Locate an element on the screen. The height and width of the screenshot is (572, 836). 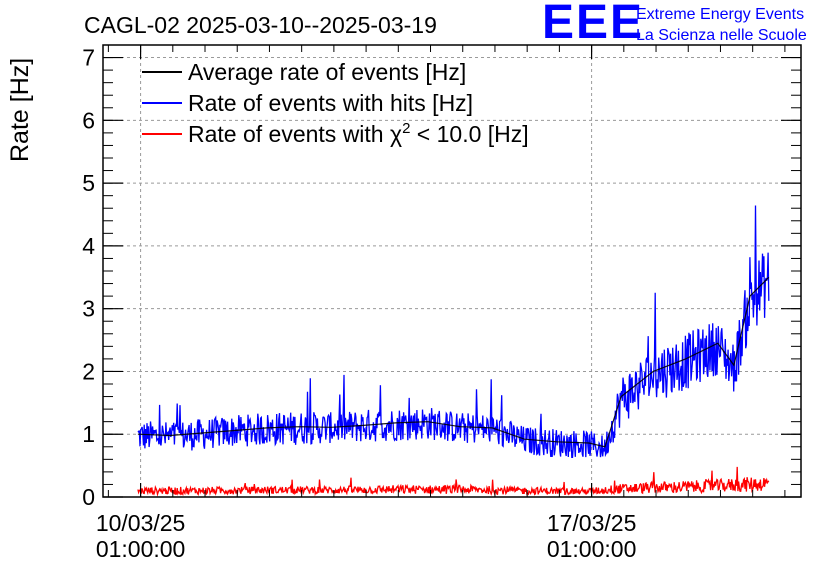
x-tick-label-date: 17/03/25 is located at coordinates (592, 523).